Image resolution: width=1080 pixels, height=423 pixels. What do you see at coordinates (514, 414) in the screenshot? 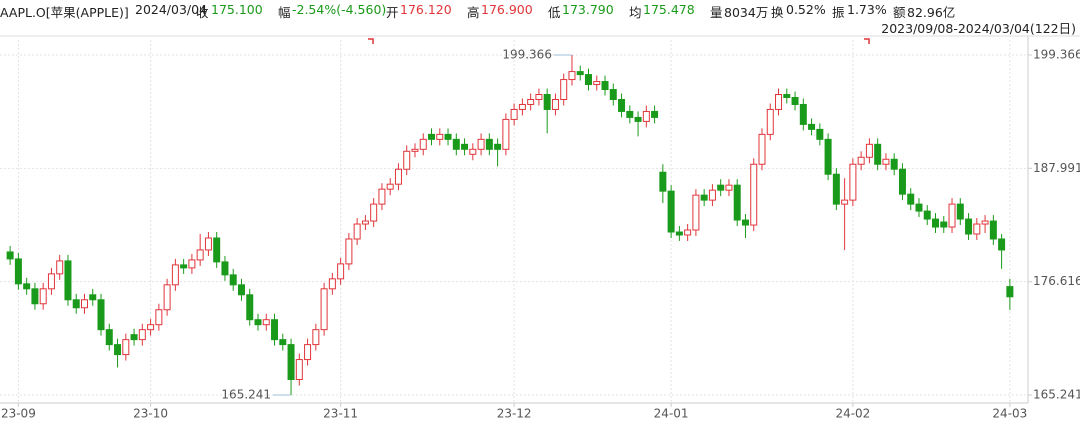
I see `x-tick-label: 23-12` at bounding box center [514, 414].